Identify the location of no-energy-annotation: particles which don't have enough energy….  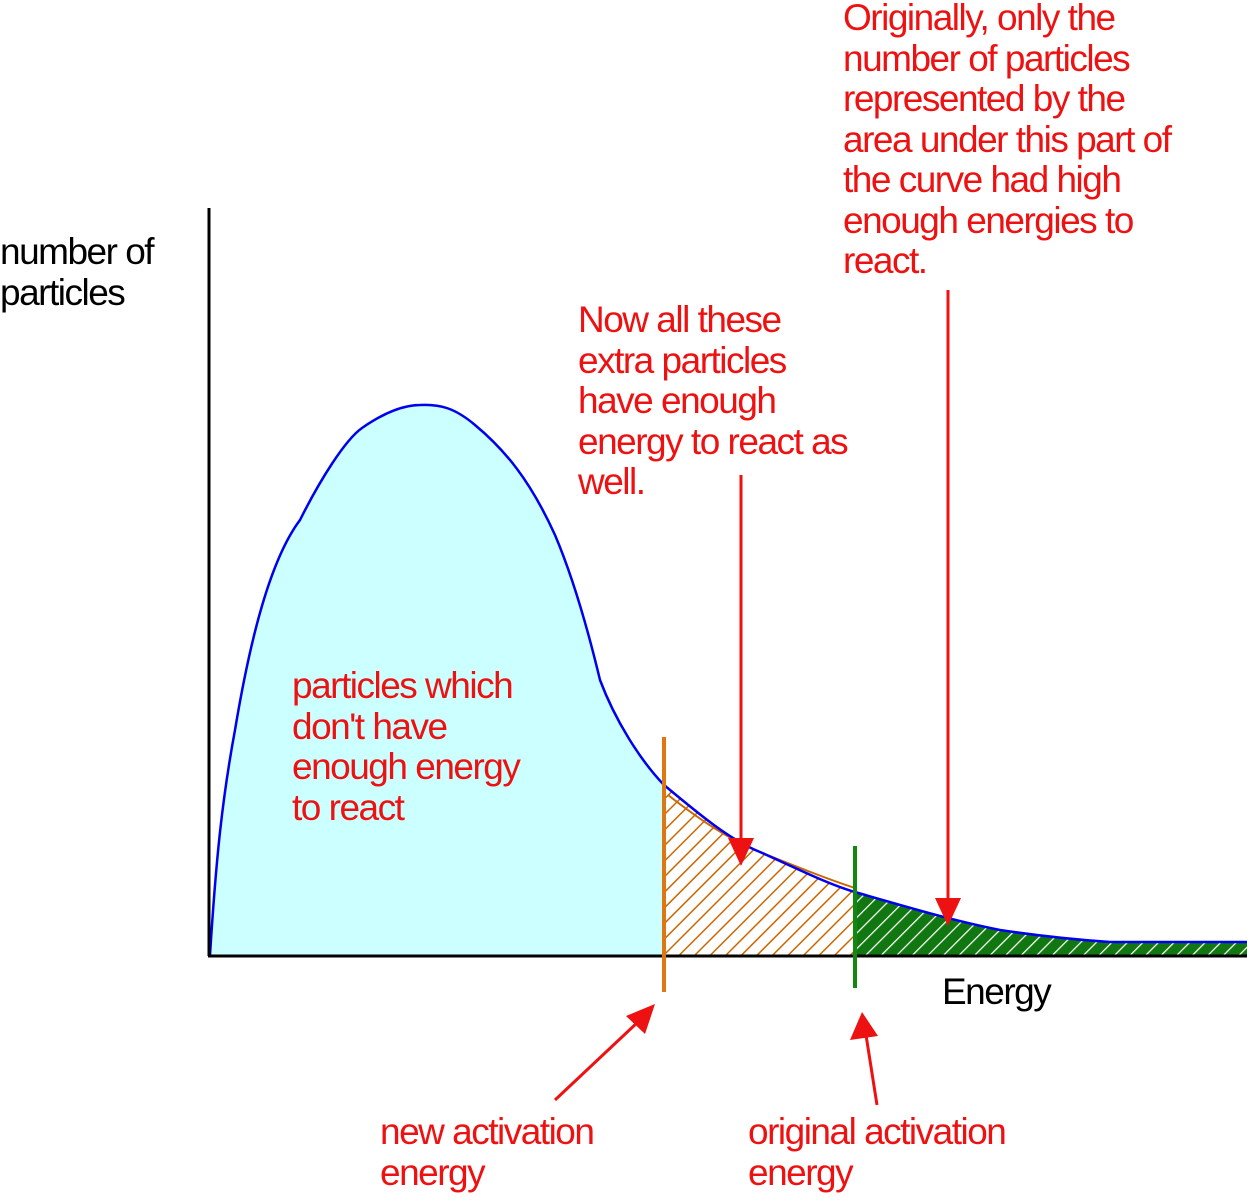
(406, 746).